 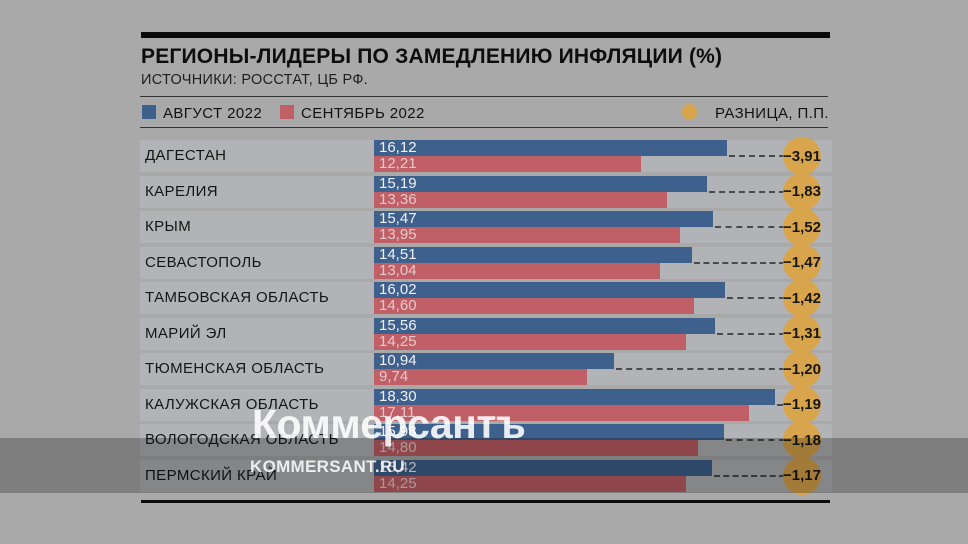 I want to click on diff-value: −1,31, so click(x=802, y=333).